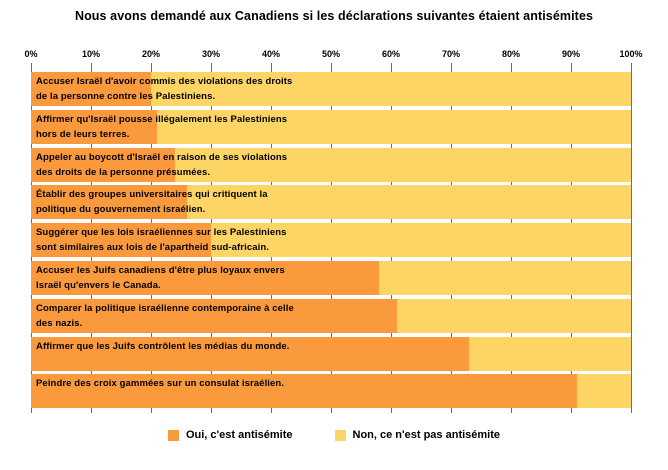 The image size is (668, 470). What do you see at coordinates (91, 54) in the screenshot?
I see `x-axis-tick-label: 10%` at bounding box center [91, 54].